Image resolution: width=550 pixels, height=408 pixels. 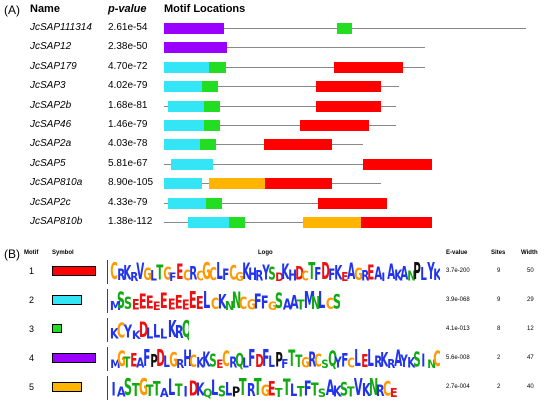 What do you see at coordinates (74, 271) in the screenshot?
I see `motif-symbol-red` at bounding box center [74, 271].